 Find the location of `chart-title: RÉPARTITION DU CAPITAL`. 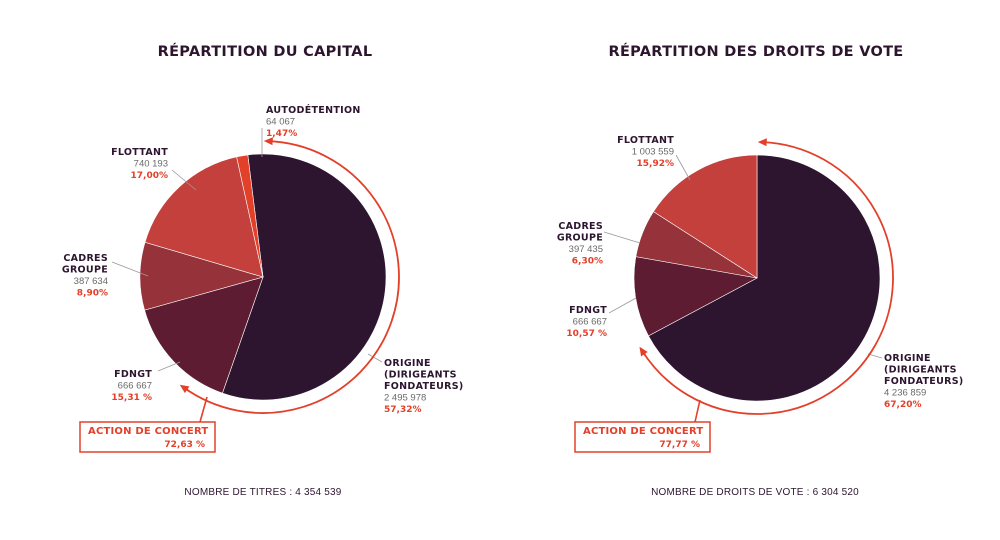

chart-title: RÉPARTITION DU CAPITAL is located at coordinates (265, 51).